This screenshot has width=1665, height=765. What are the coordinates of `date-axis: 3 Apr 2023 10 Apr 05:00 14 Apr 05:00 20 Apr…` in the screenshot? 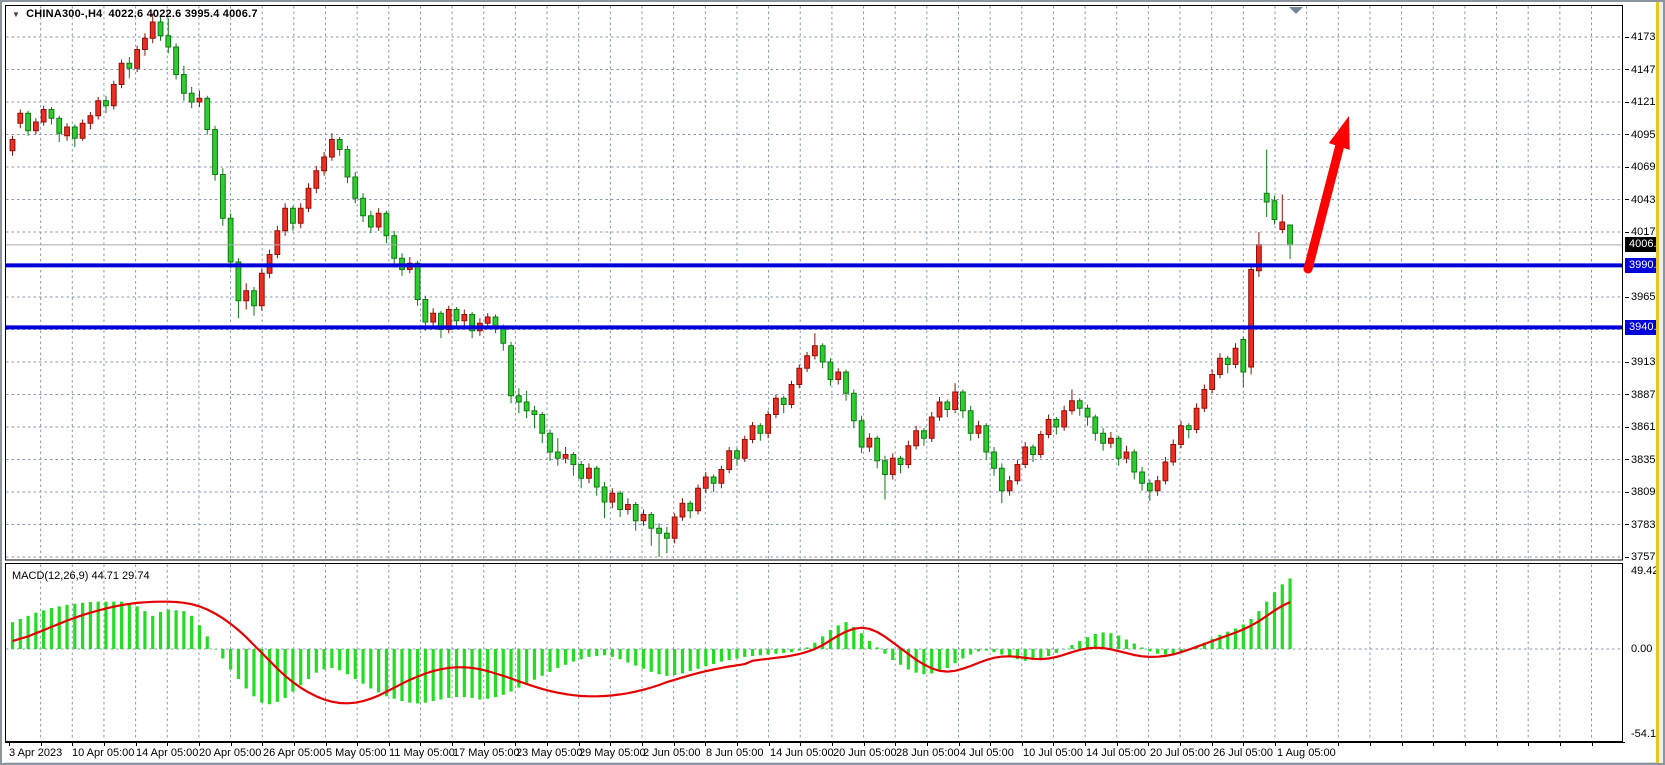 It's located at (815, 752).